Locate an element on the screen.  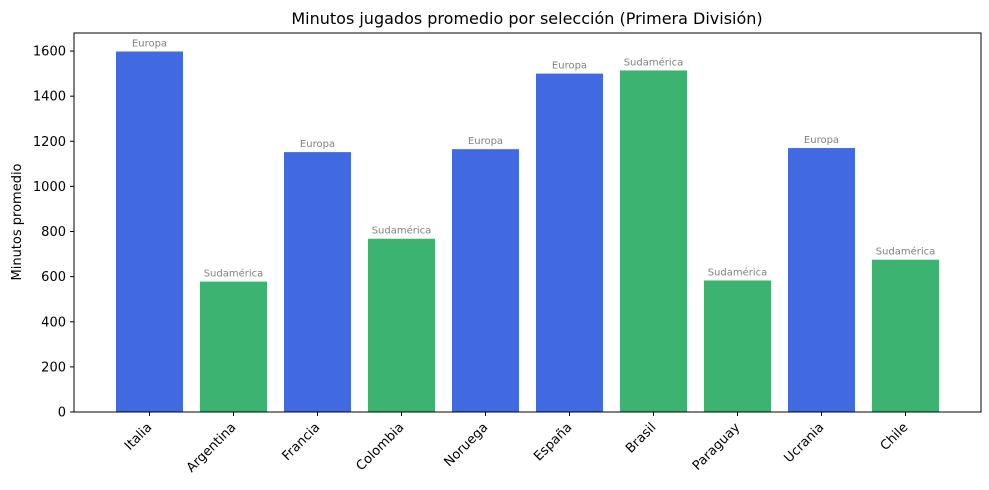
x-tick-label: Noruega is located at coordinates (466, 445).